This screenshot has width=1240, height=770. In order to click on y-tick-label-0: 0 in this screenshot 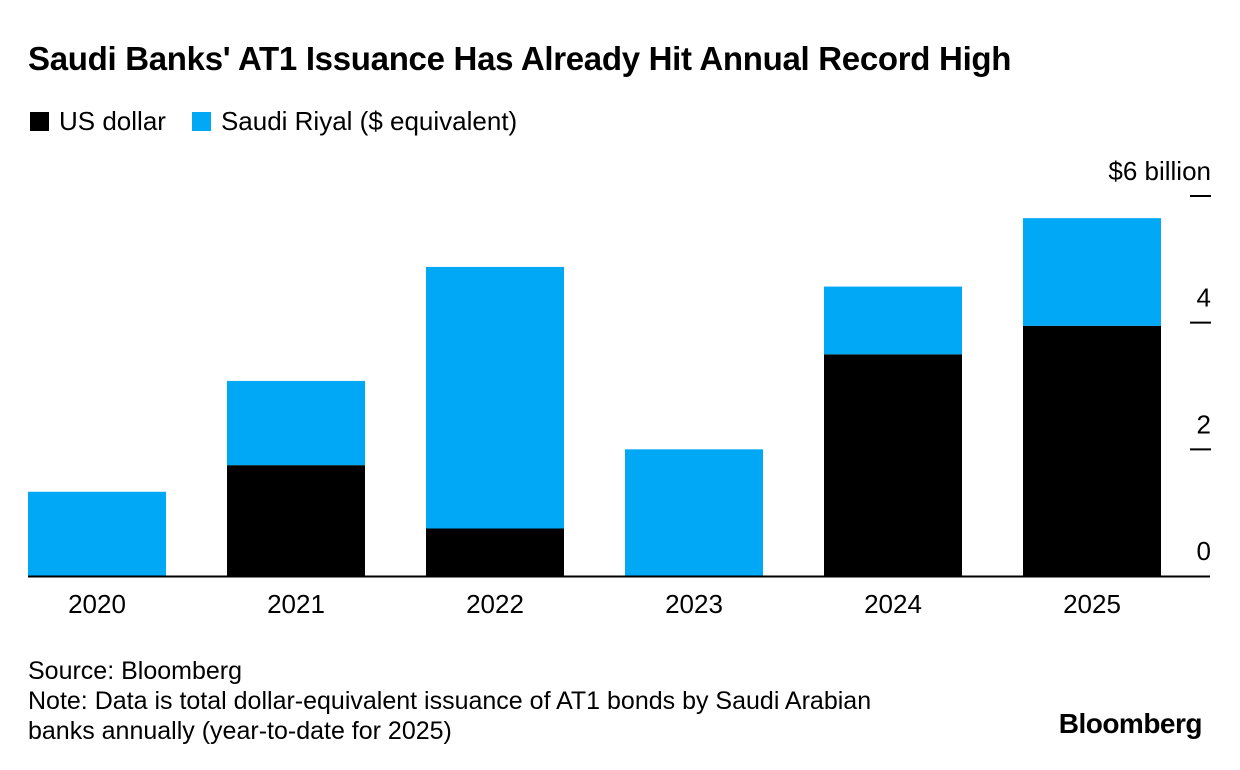, I will do `click(1204, 551)`.